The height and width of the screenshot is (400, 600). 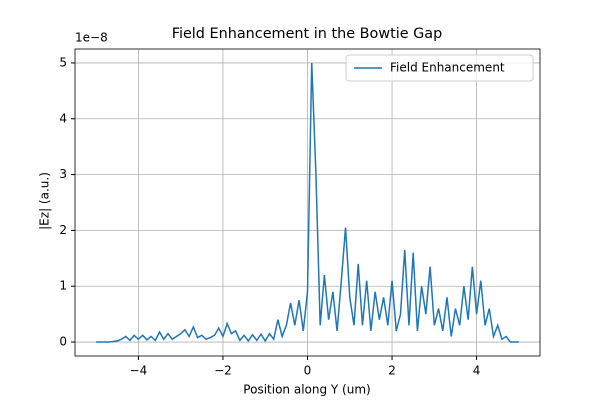 What do you see at coordinates (63, 174) in the screenshot?
I see `y-tick-label: 3` at bounding box center [63, 174].